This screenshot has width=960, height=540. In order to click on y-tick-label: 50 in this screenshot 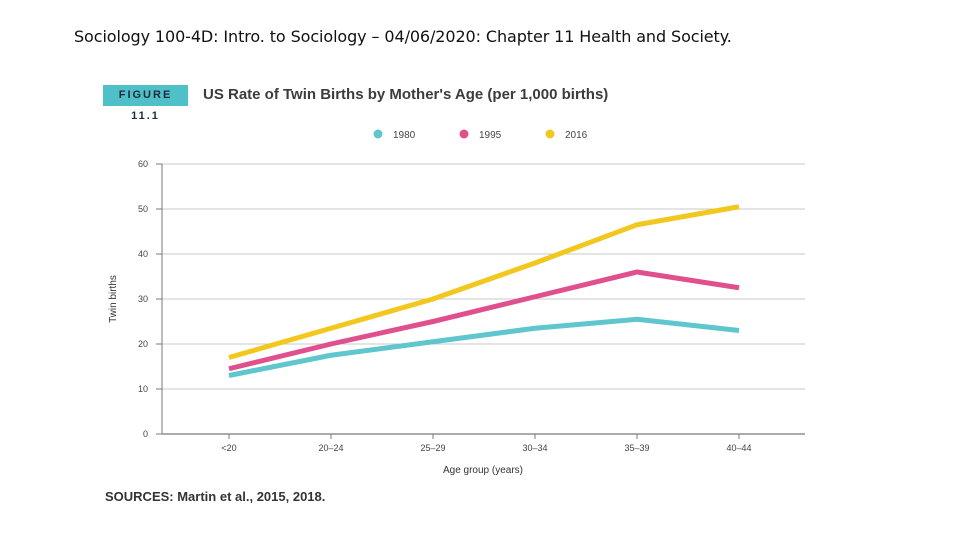, I will do `click(143, 209)`.